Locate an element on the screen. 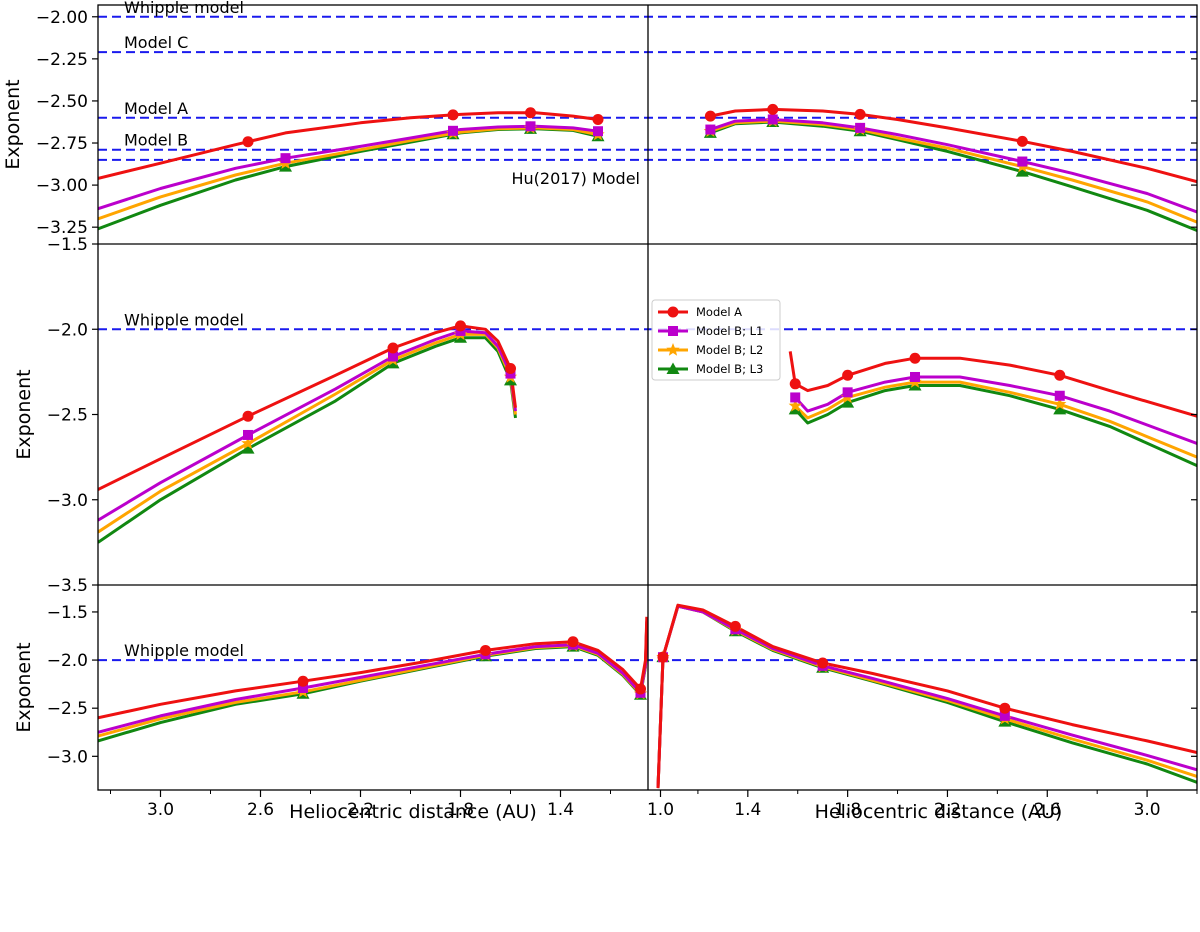 The width and height of the screenshot is (1200, 932). legend-label: Model B; L3 is located at coordinates (729, 369).